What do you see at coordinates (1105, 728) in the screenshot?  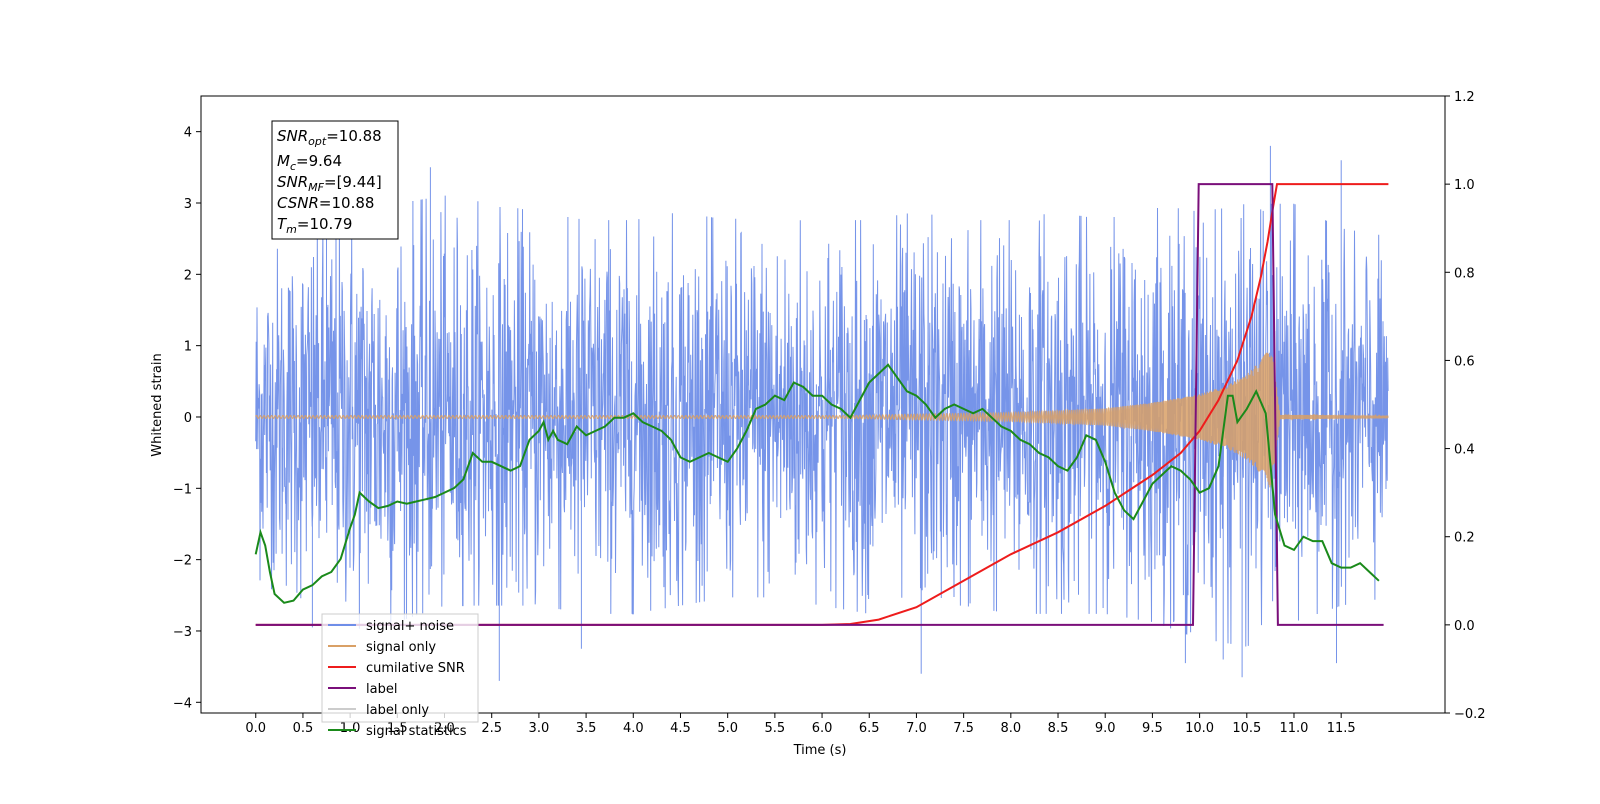 I see `x-tick-label: 9.0` at bounding box center [1105, 728].